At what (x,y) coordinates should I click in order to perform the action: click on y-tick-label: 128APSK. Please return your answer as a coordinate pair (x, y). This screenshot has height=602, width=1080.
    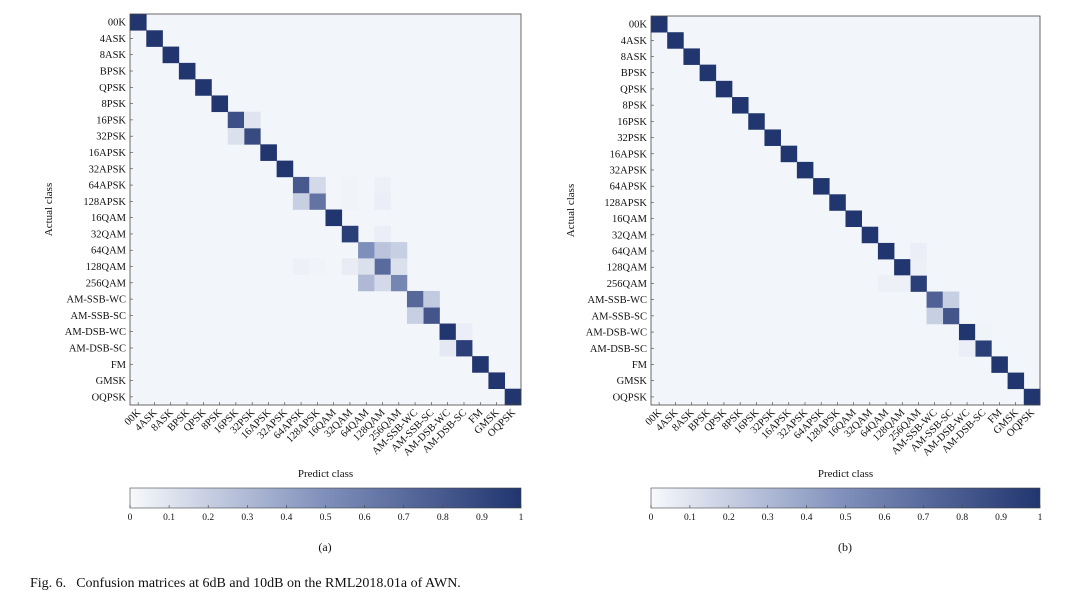
    Looking at the image, I should click on (625, 203).